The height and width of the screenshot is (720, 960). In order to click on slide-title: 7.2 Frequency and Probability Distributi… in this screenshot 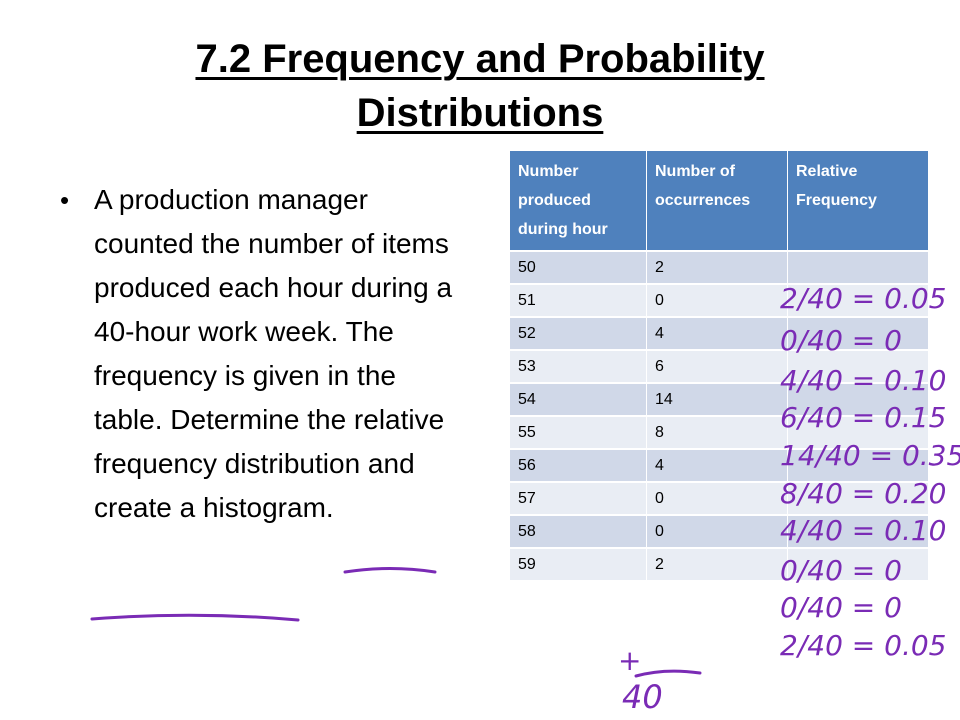, I will do `click(480, 86)`.